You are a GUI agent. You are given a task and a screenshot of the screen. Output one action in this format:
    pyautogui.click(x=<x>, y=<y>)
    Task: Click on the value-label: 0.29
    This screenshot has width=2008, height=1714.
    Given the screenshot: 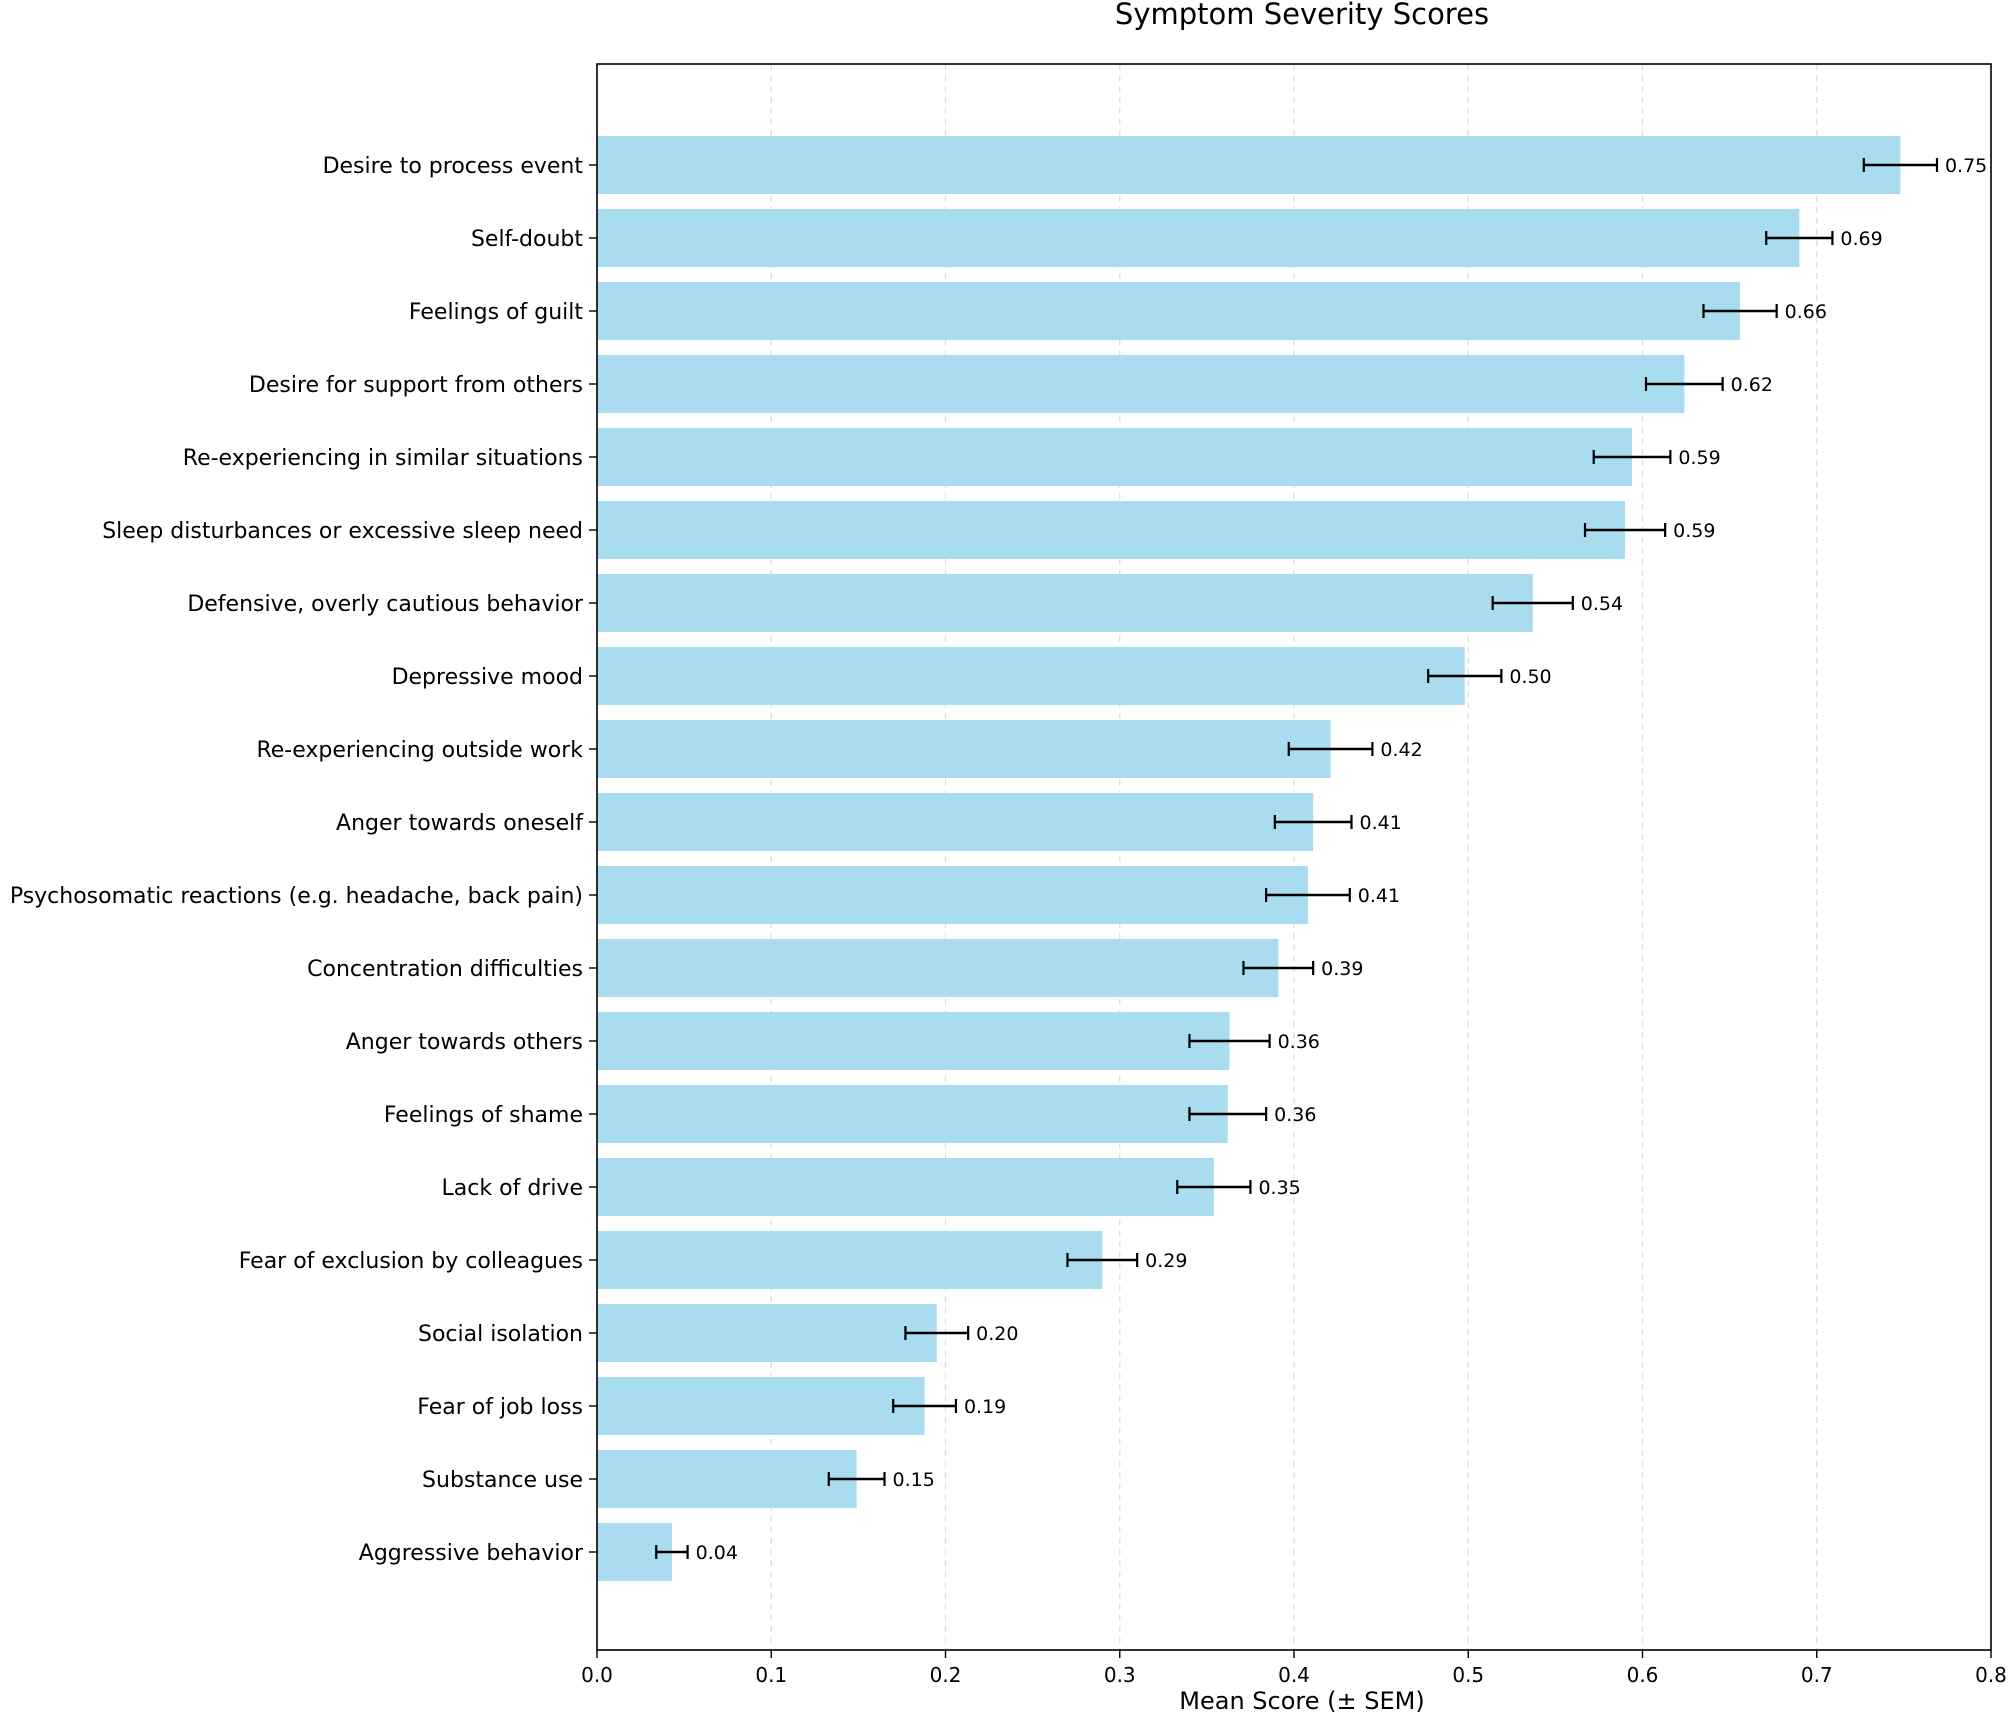 What is the action you would take?
    pyautogui.click(x=1166, y=1261)
    